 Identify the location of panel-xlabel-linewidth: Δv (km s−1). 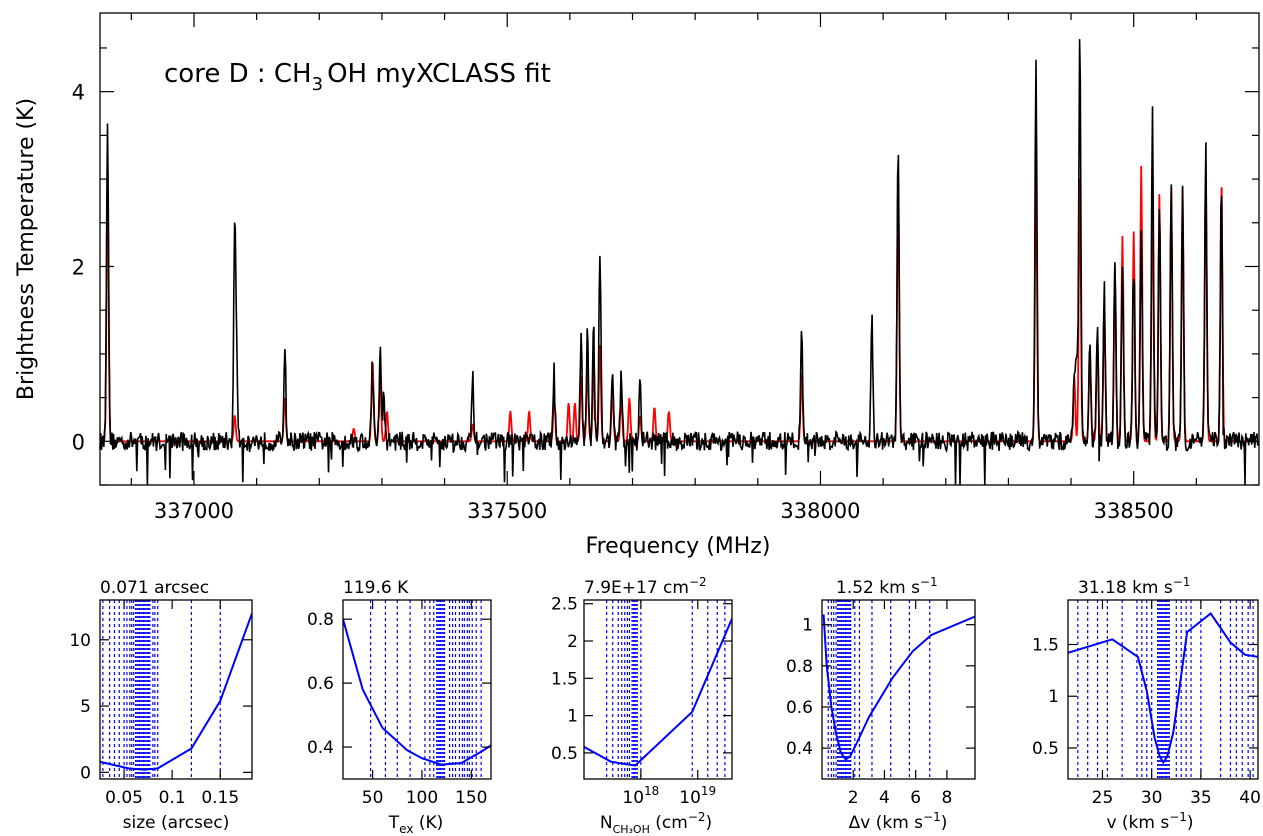
(898, 821).